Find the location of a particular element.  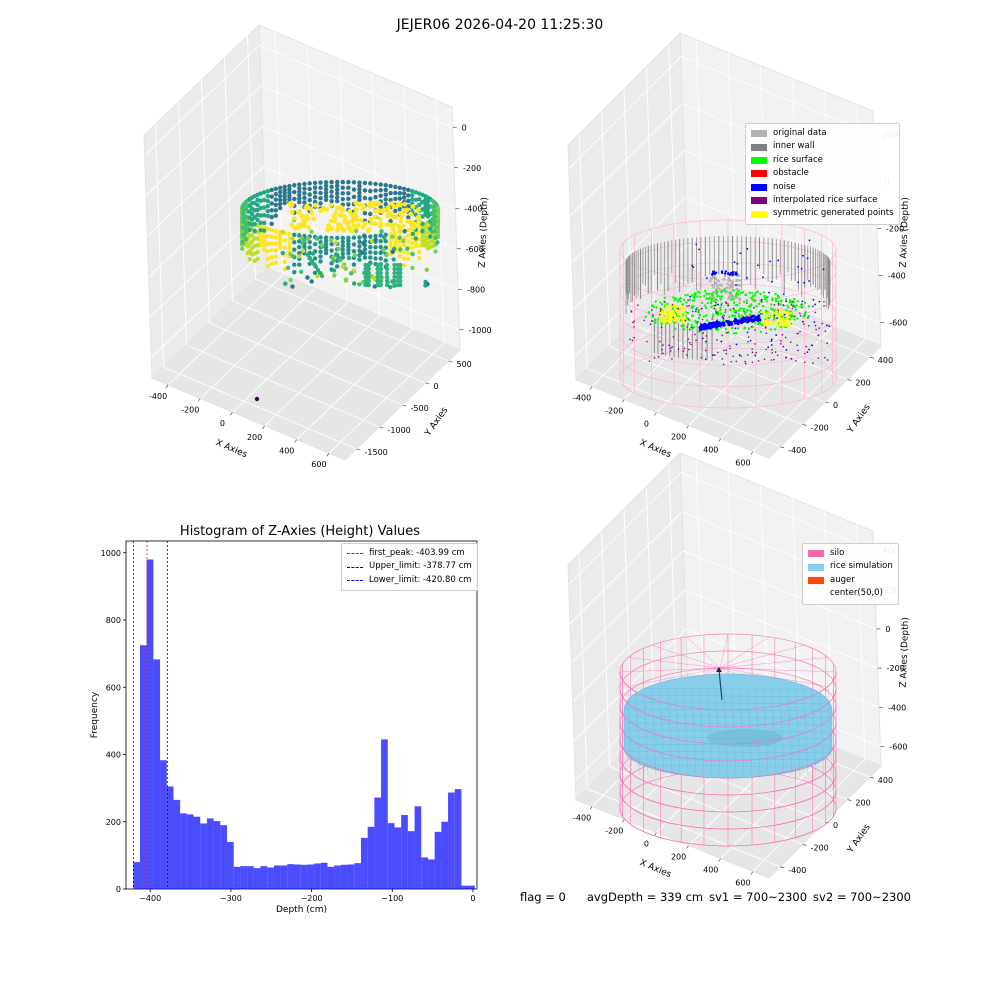

silo-roof-wire is located at coordinates (724, 651).